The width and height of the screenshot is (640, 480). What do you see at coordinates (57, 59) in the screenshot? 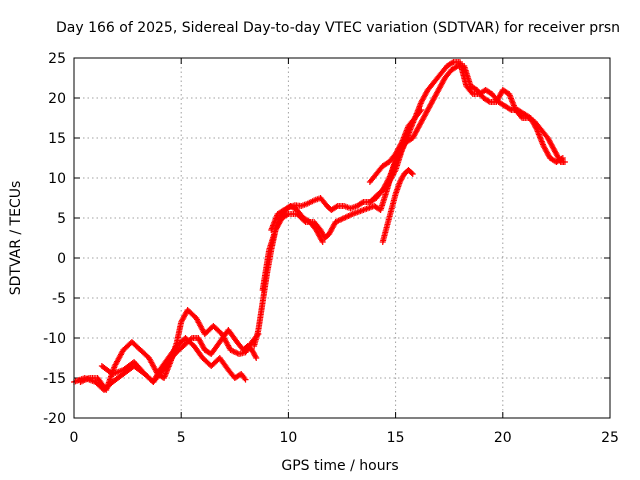
I see `y-tick-label: 25` at bounding box center [57, 59].